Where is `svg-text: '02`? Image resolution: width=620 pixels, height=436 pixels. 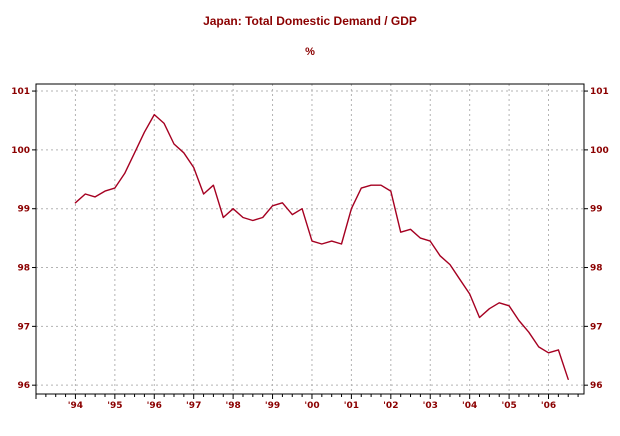
svg-text: '02 is located at coordinates (390, 406).